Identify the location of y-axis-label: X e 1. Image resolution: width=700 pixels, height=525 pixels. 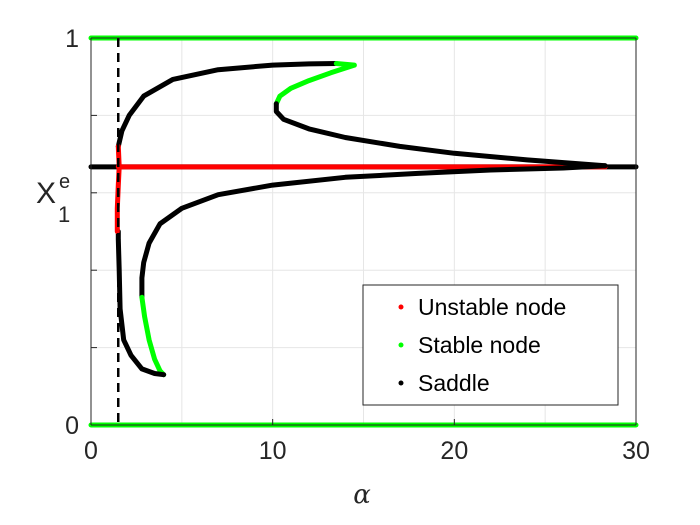
(53, 199).